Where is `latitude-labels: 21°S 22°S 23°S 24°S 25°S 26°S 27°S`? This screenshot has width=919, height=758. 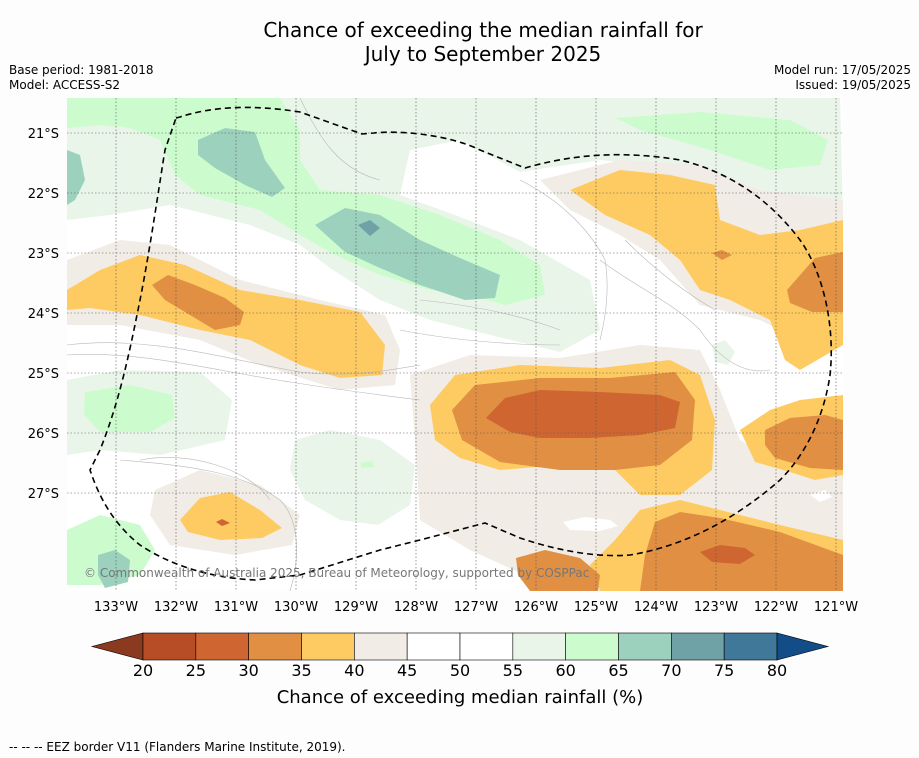 latitude-labels: 21°S 22°S 23°S 24°S 25°S 26°S 27°S is located at coordinates (43, 314).